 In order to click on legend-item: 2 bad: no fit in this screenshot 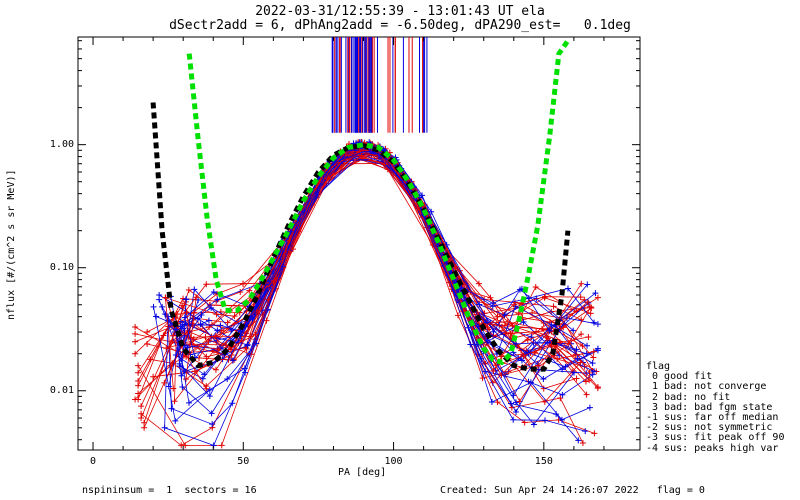, I will do `click(688, 397)`.